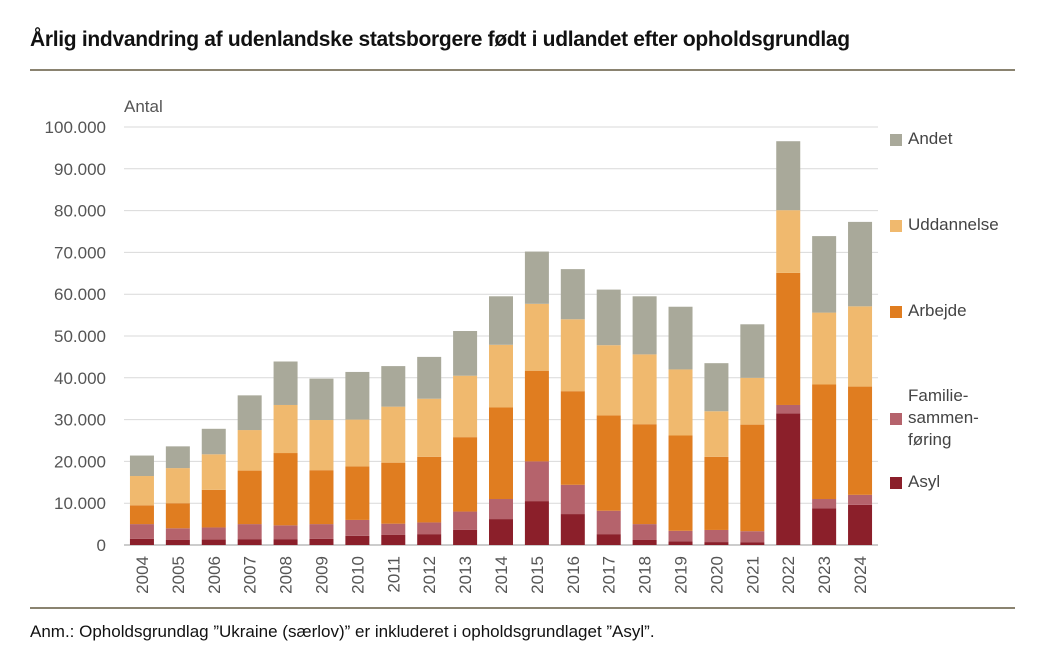 The height and width of the screenshot is (648, 1046). What do you see at coordinates (536, 277) in the screenshot?
I see `bar-segment-andet-2015` at bounding box center [536, 277].